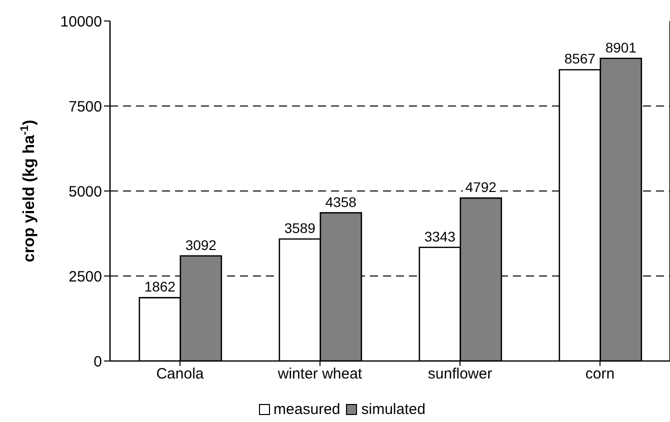 This screenshot has width=670, height=422. What do you see at coordinates (600, 374) in the screenshot?
I see `x-tick-label: corn` at bounding box center [600, 374].